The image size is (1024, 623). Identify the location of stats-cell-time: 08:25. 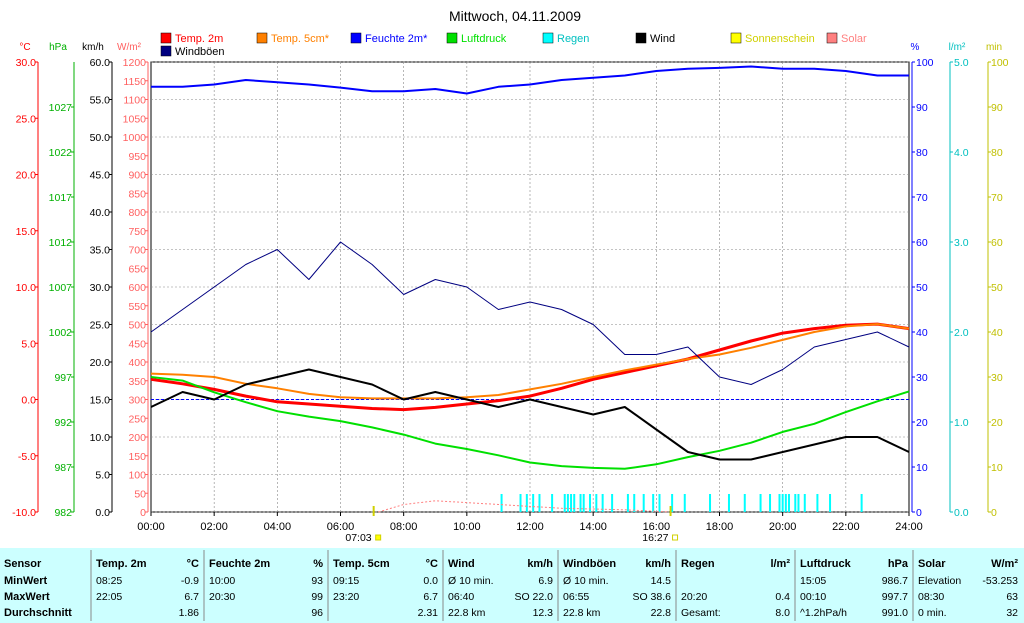
(109, 581).